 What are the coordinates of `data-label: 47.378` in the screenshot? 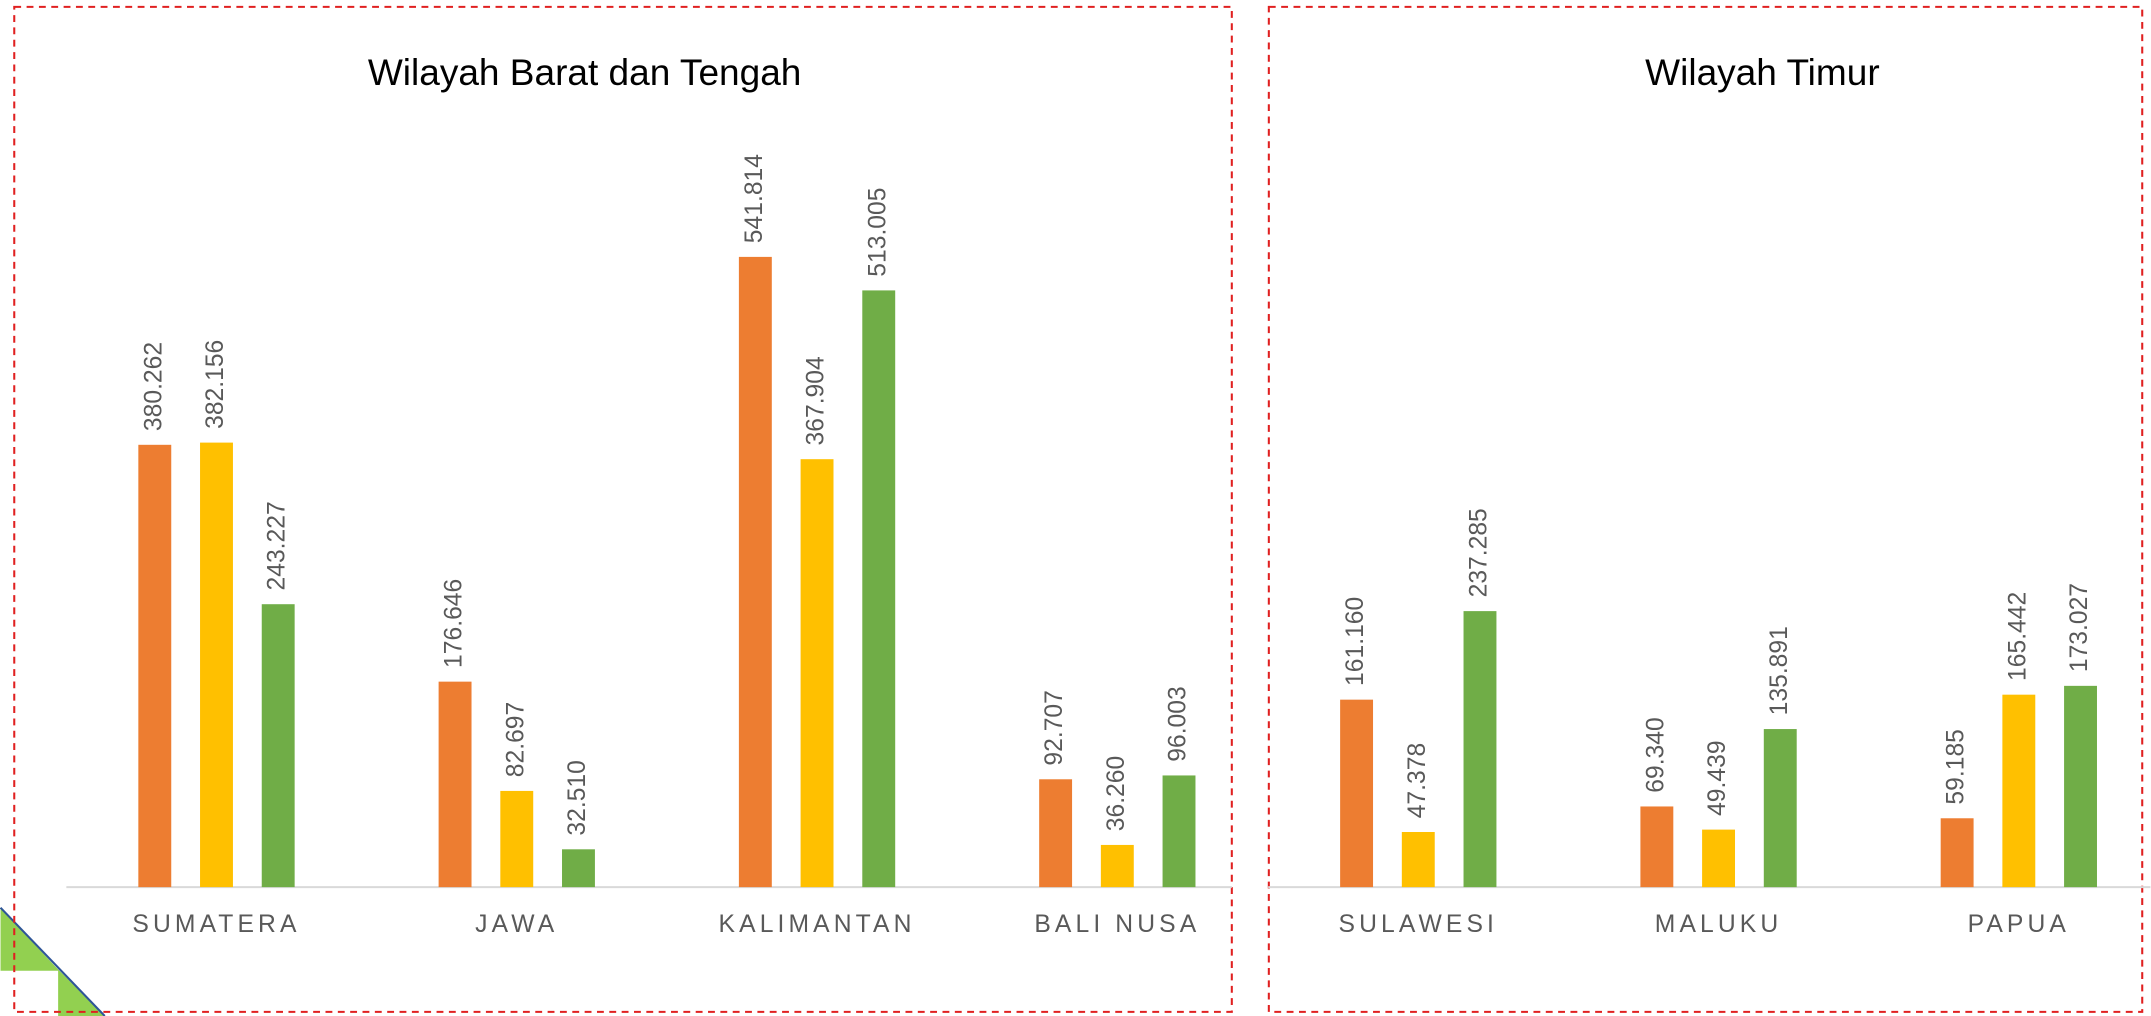 It's located at (1417, 780).